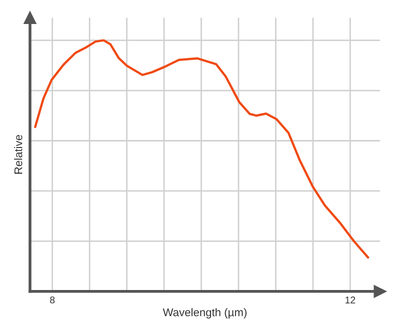 The width and height of the screenshot is (400, 322). What do you see at coordinates (351, 300) in the screenshot?
I see `x-tick-label: 12` at bounding box center [351, 300].